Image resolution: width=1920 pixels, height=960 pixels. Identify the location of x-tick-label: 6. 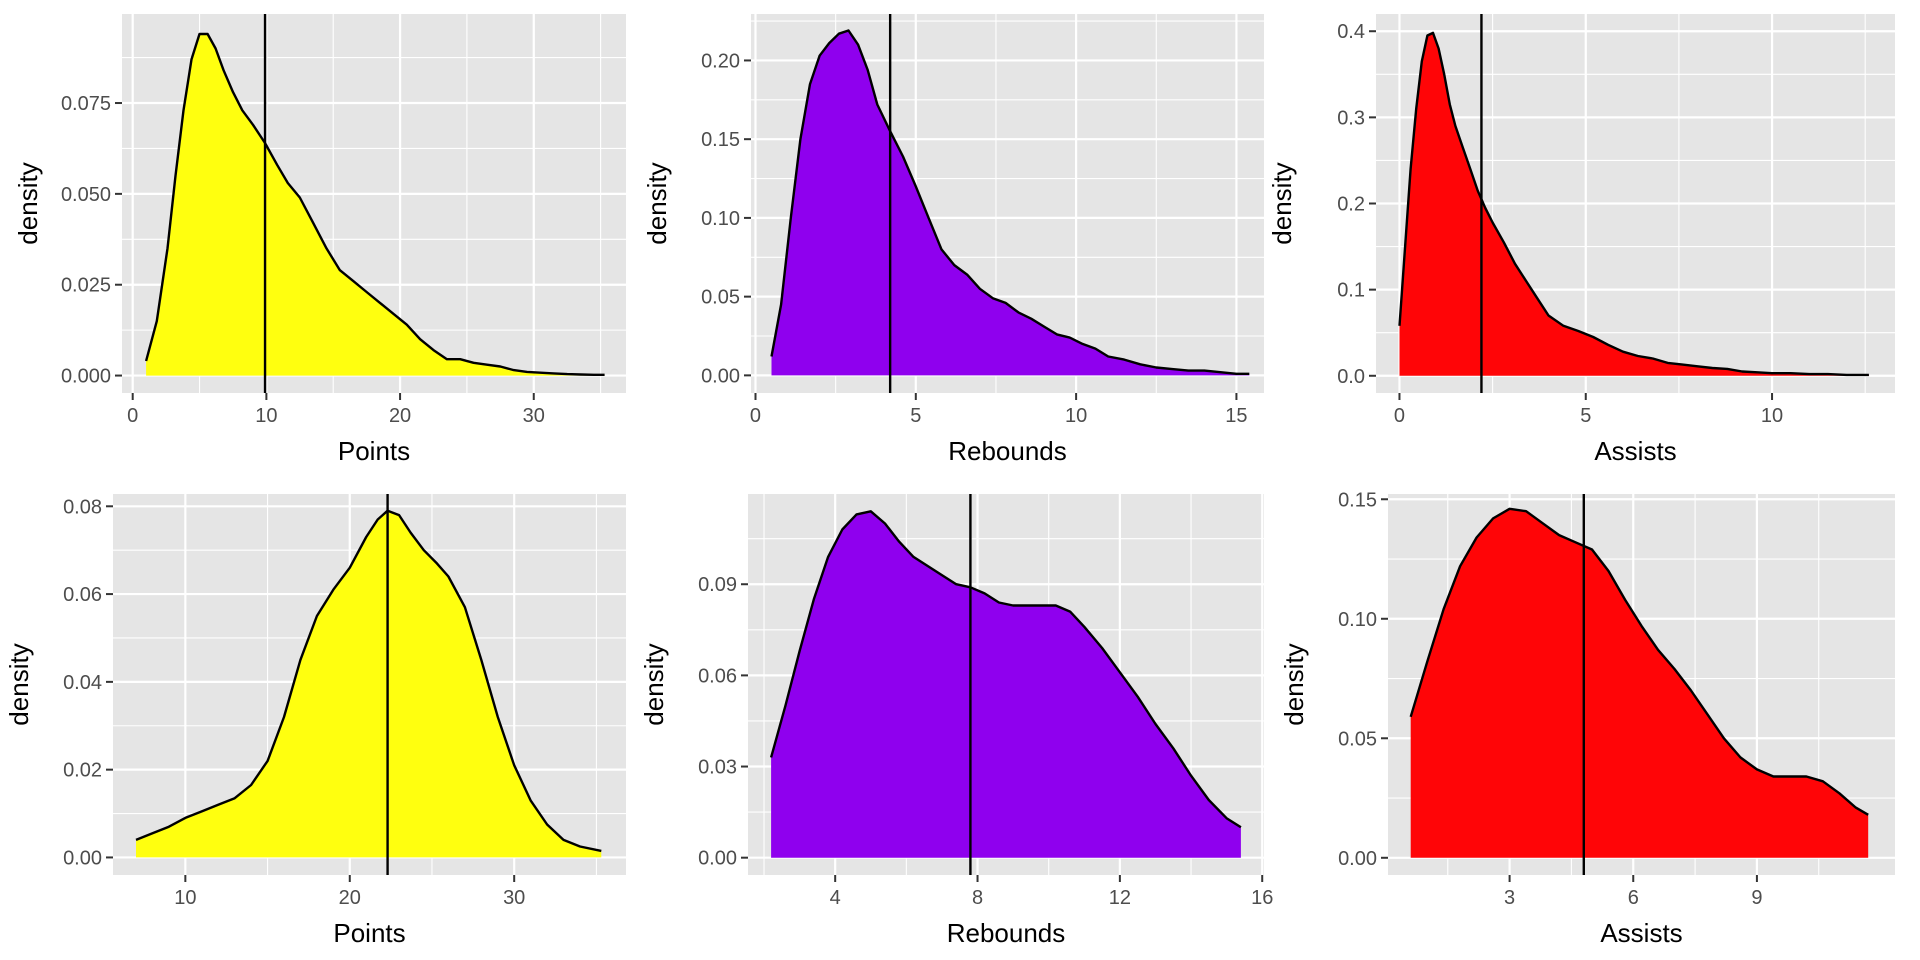
(1633, 898).